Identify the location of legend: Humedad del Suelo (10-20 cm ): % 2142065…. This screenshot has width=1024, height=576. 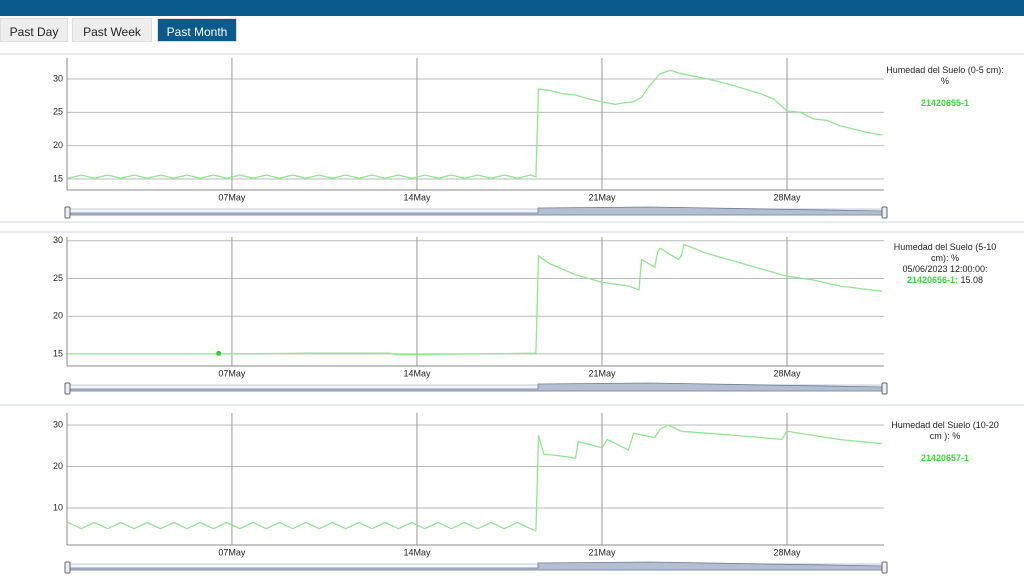
(945, 442).